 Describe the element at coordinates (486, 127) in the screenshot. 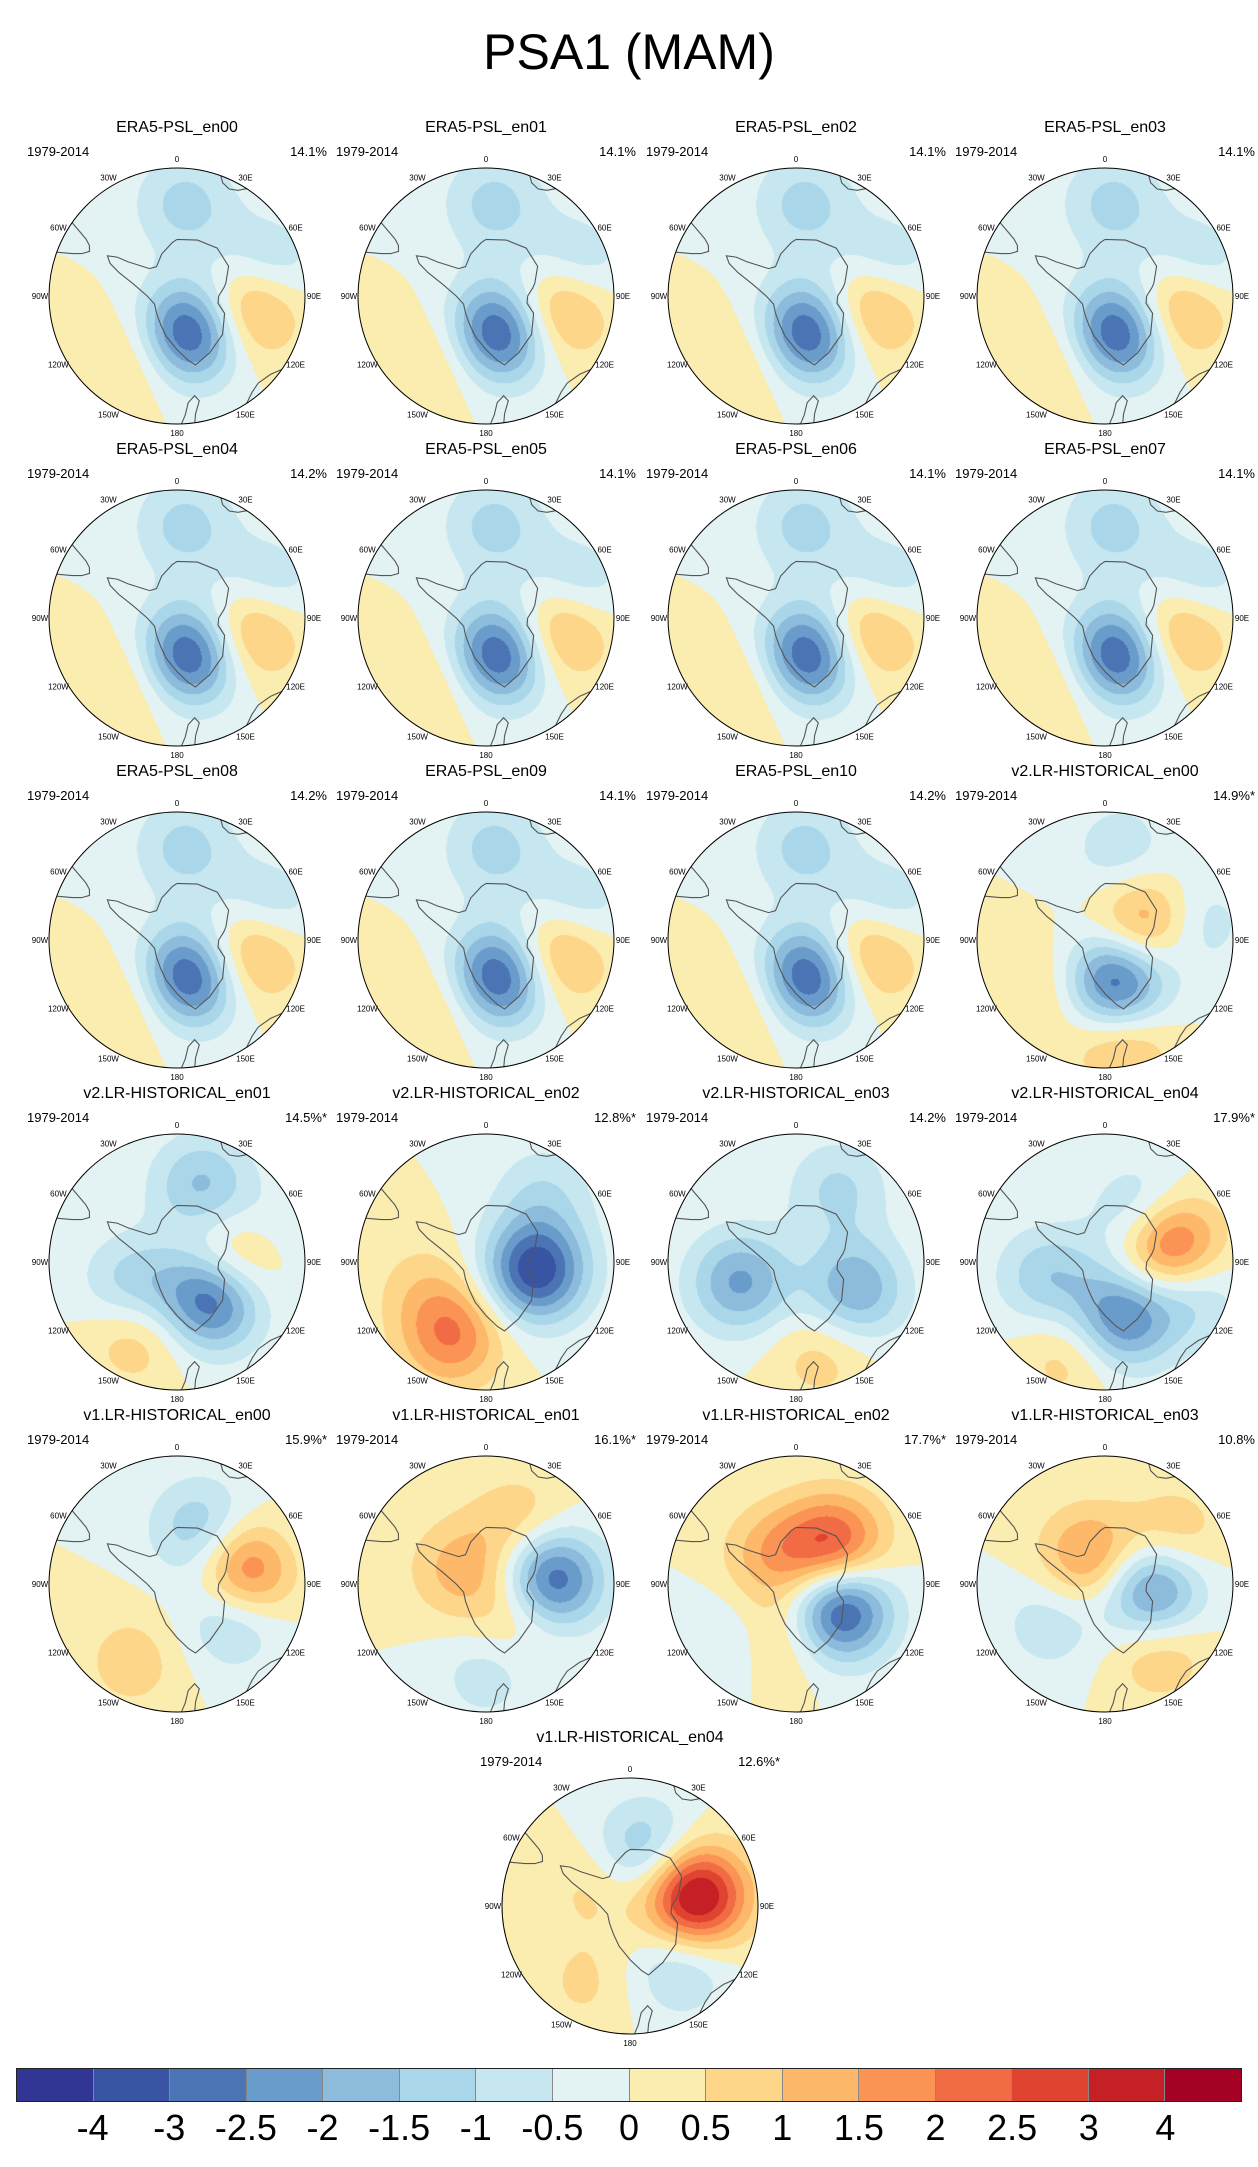

I see `panel-title: ERA5-PSL_en01` at that location.